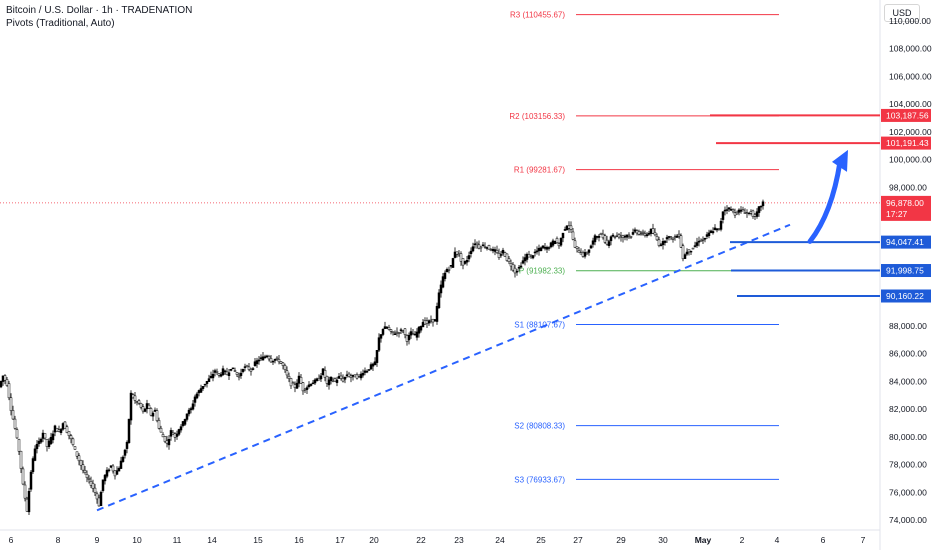 The width and height of the screenshot is (932, 550). I want to click on x-tick-label: 2, so click(742, 540).